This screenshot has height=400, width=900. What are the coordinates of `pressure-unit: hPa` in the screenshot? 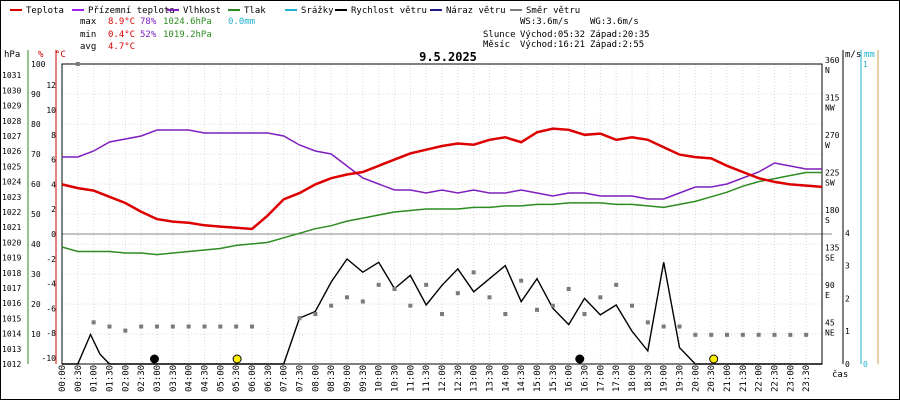 It's located at (12, 55).